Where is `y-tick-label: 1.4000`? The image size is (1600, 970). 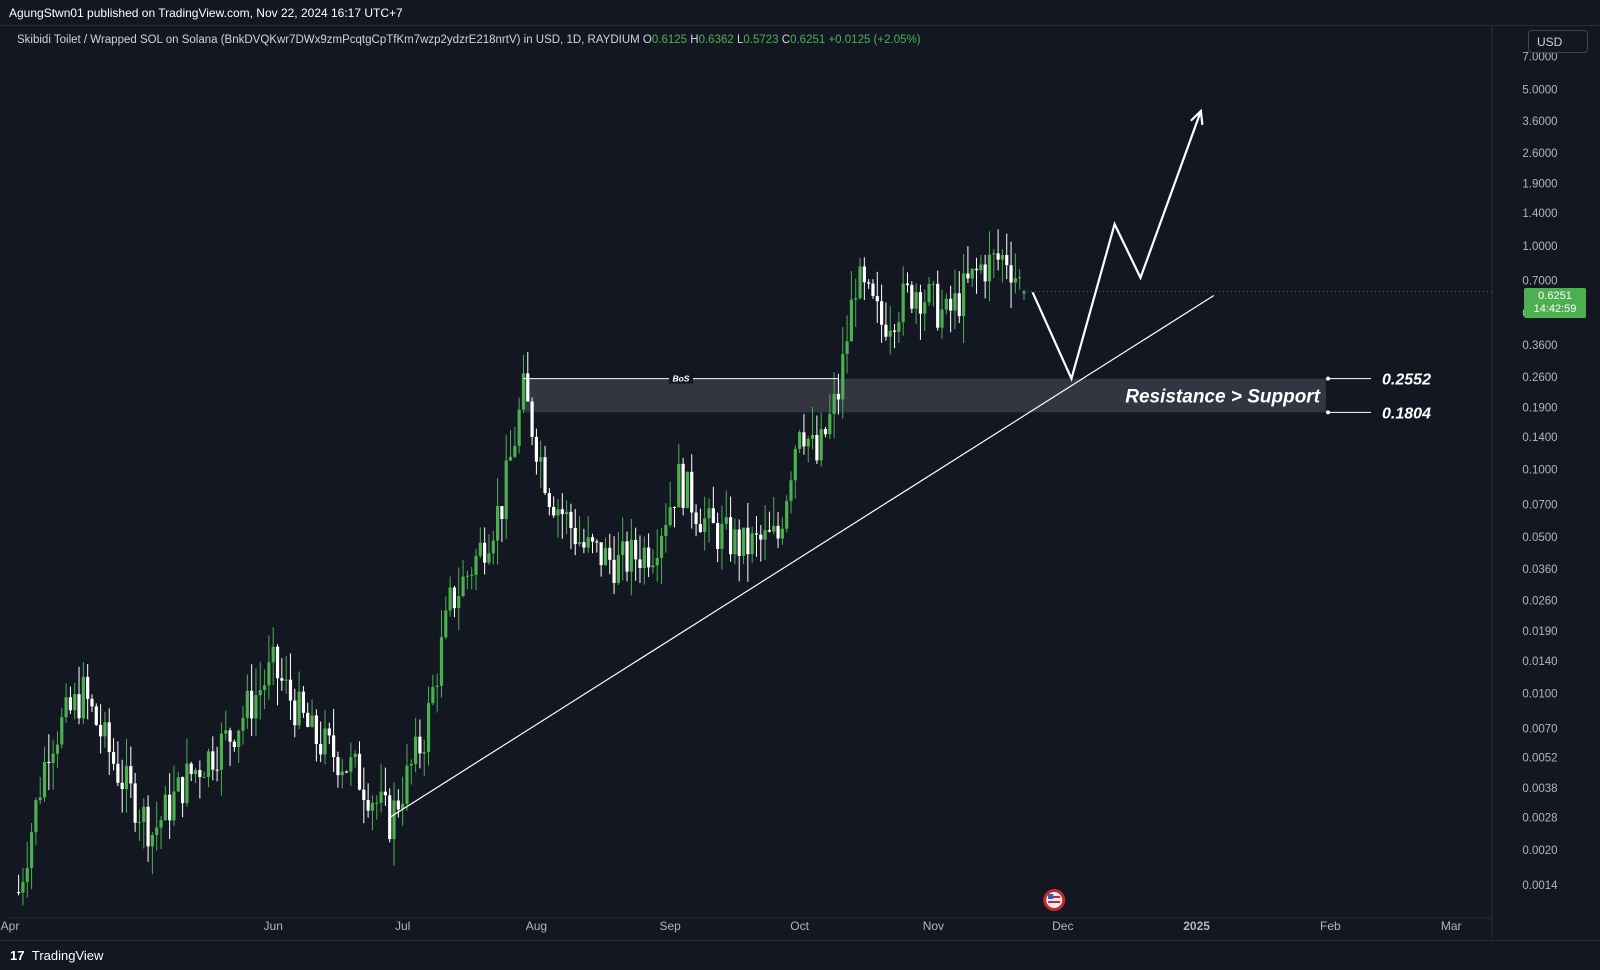
y-tick-label: 1.4000 is located at coordinates (1539, 214).